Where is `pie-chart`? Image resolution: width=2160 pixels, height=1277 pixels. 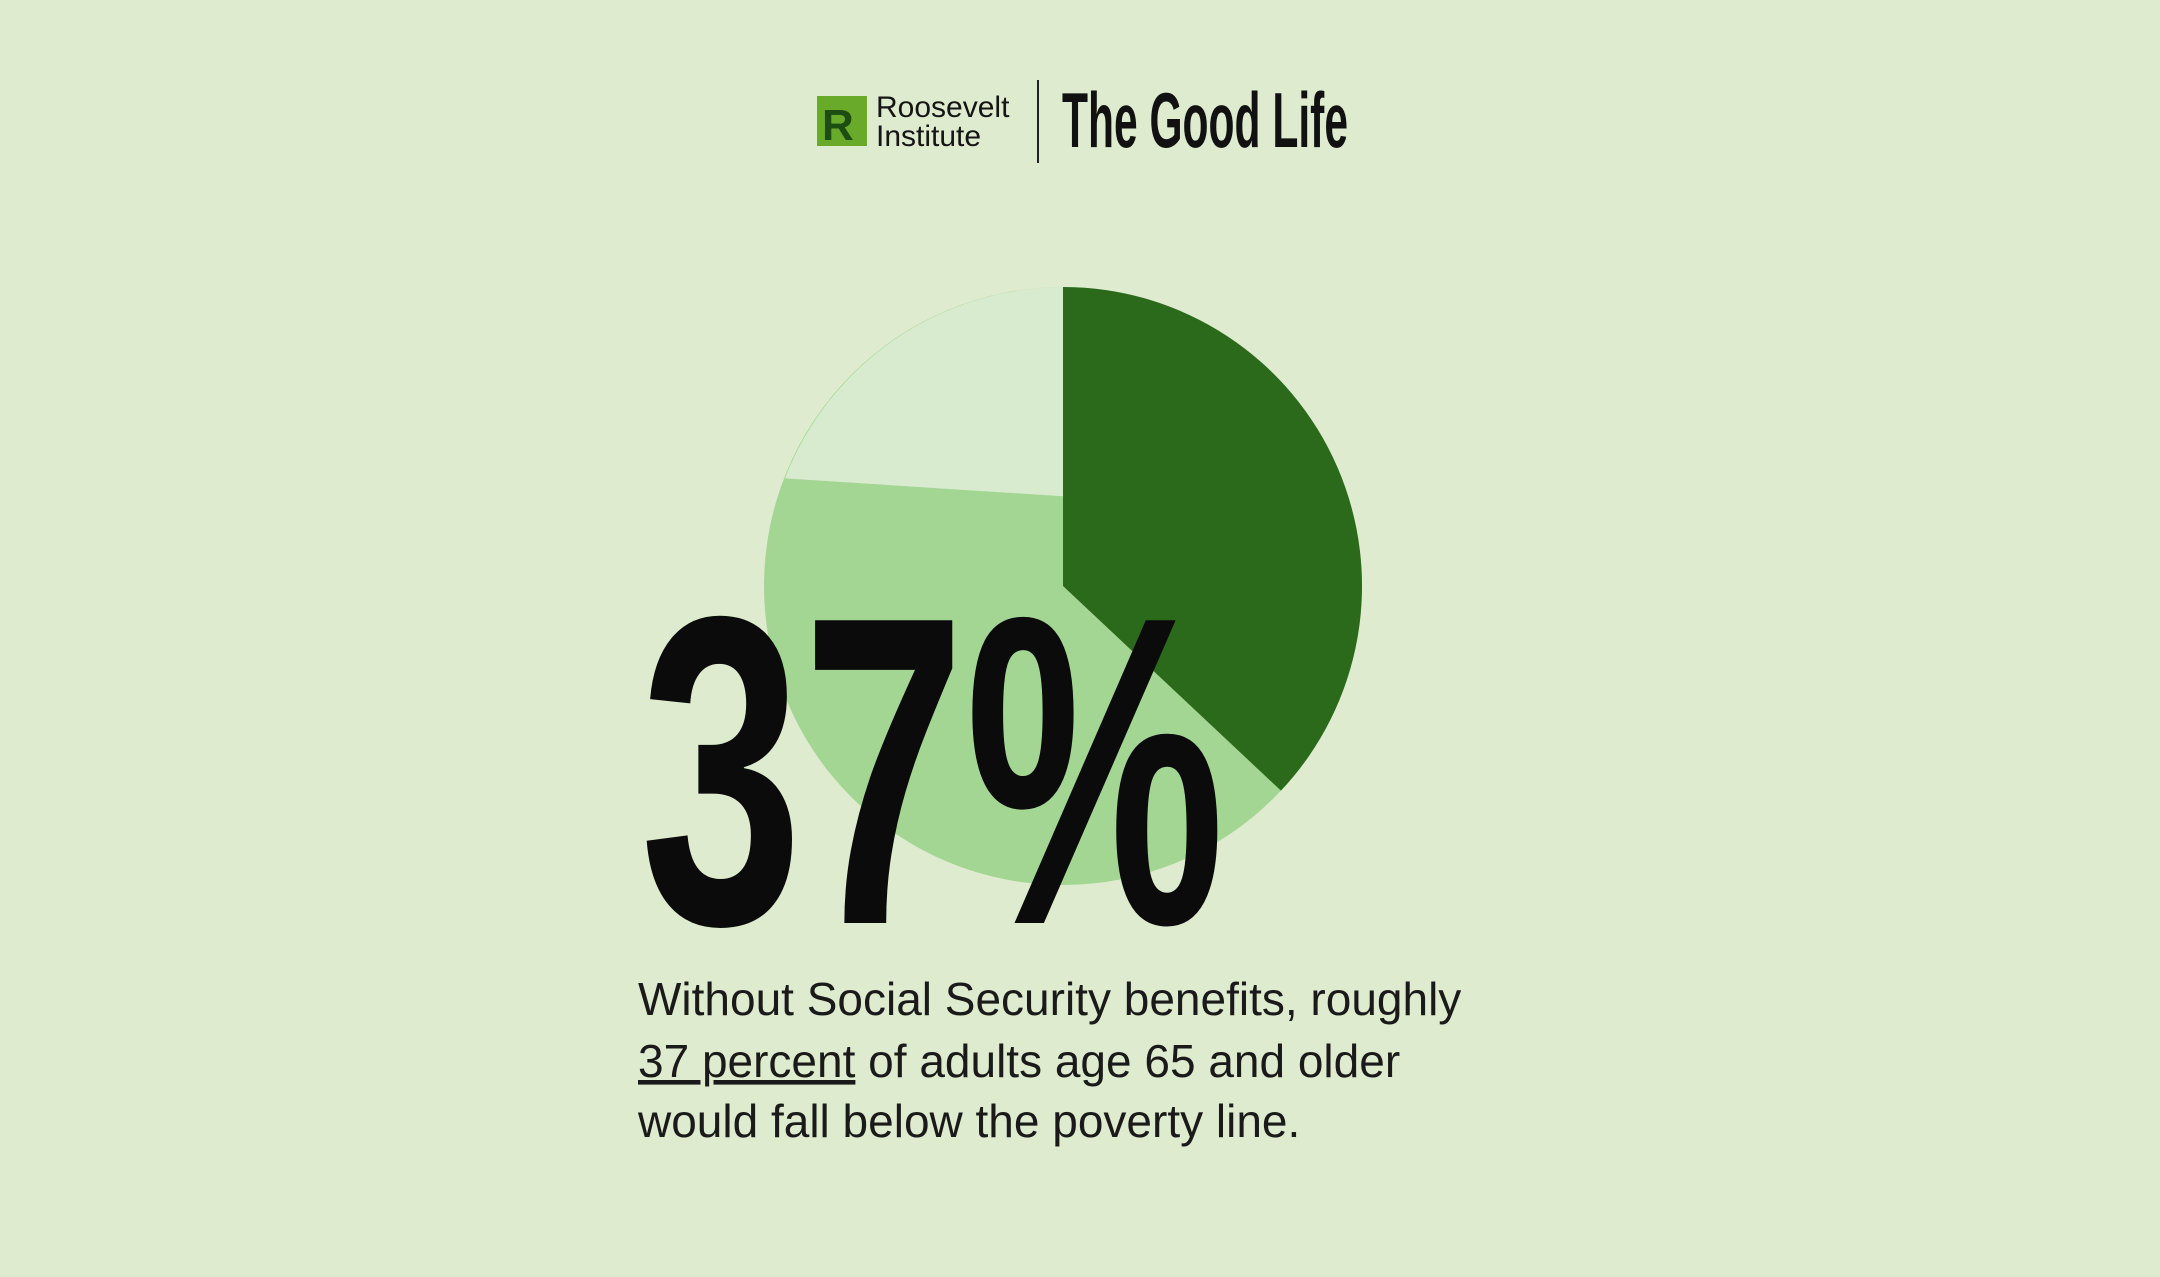 pie-chart is located at coordinates (1063, 586).